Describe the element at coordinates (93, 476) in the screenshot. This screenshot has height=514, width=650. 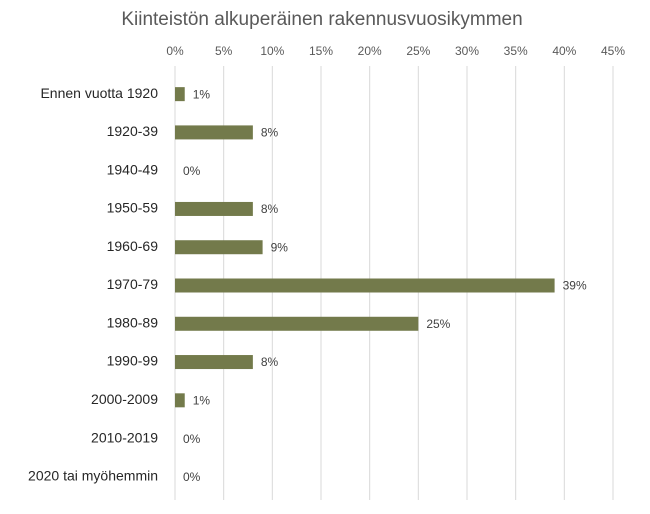
I see `y-tick-label: 2020 tai myöhemmin` at that location.